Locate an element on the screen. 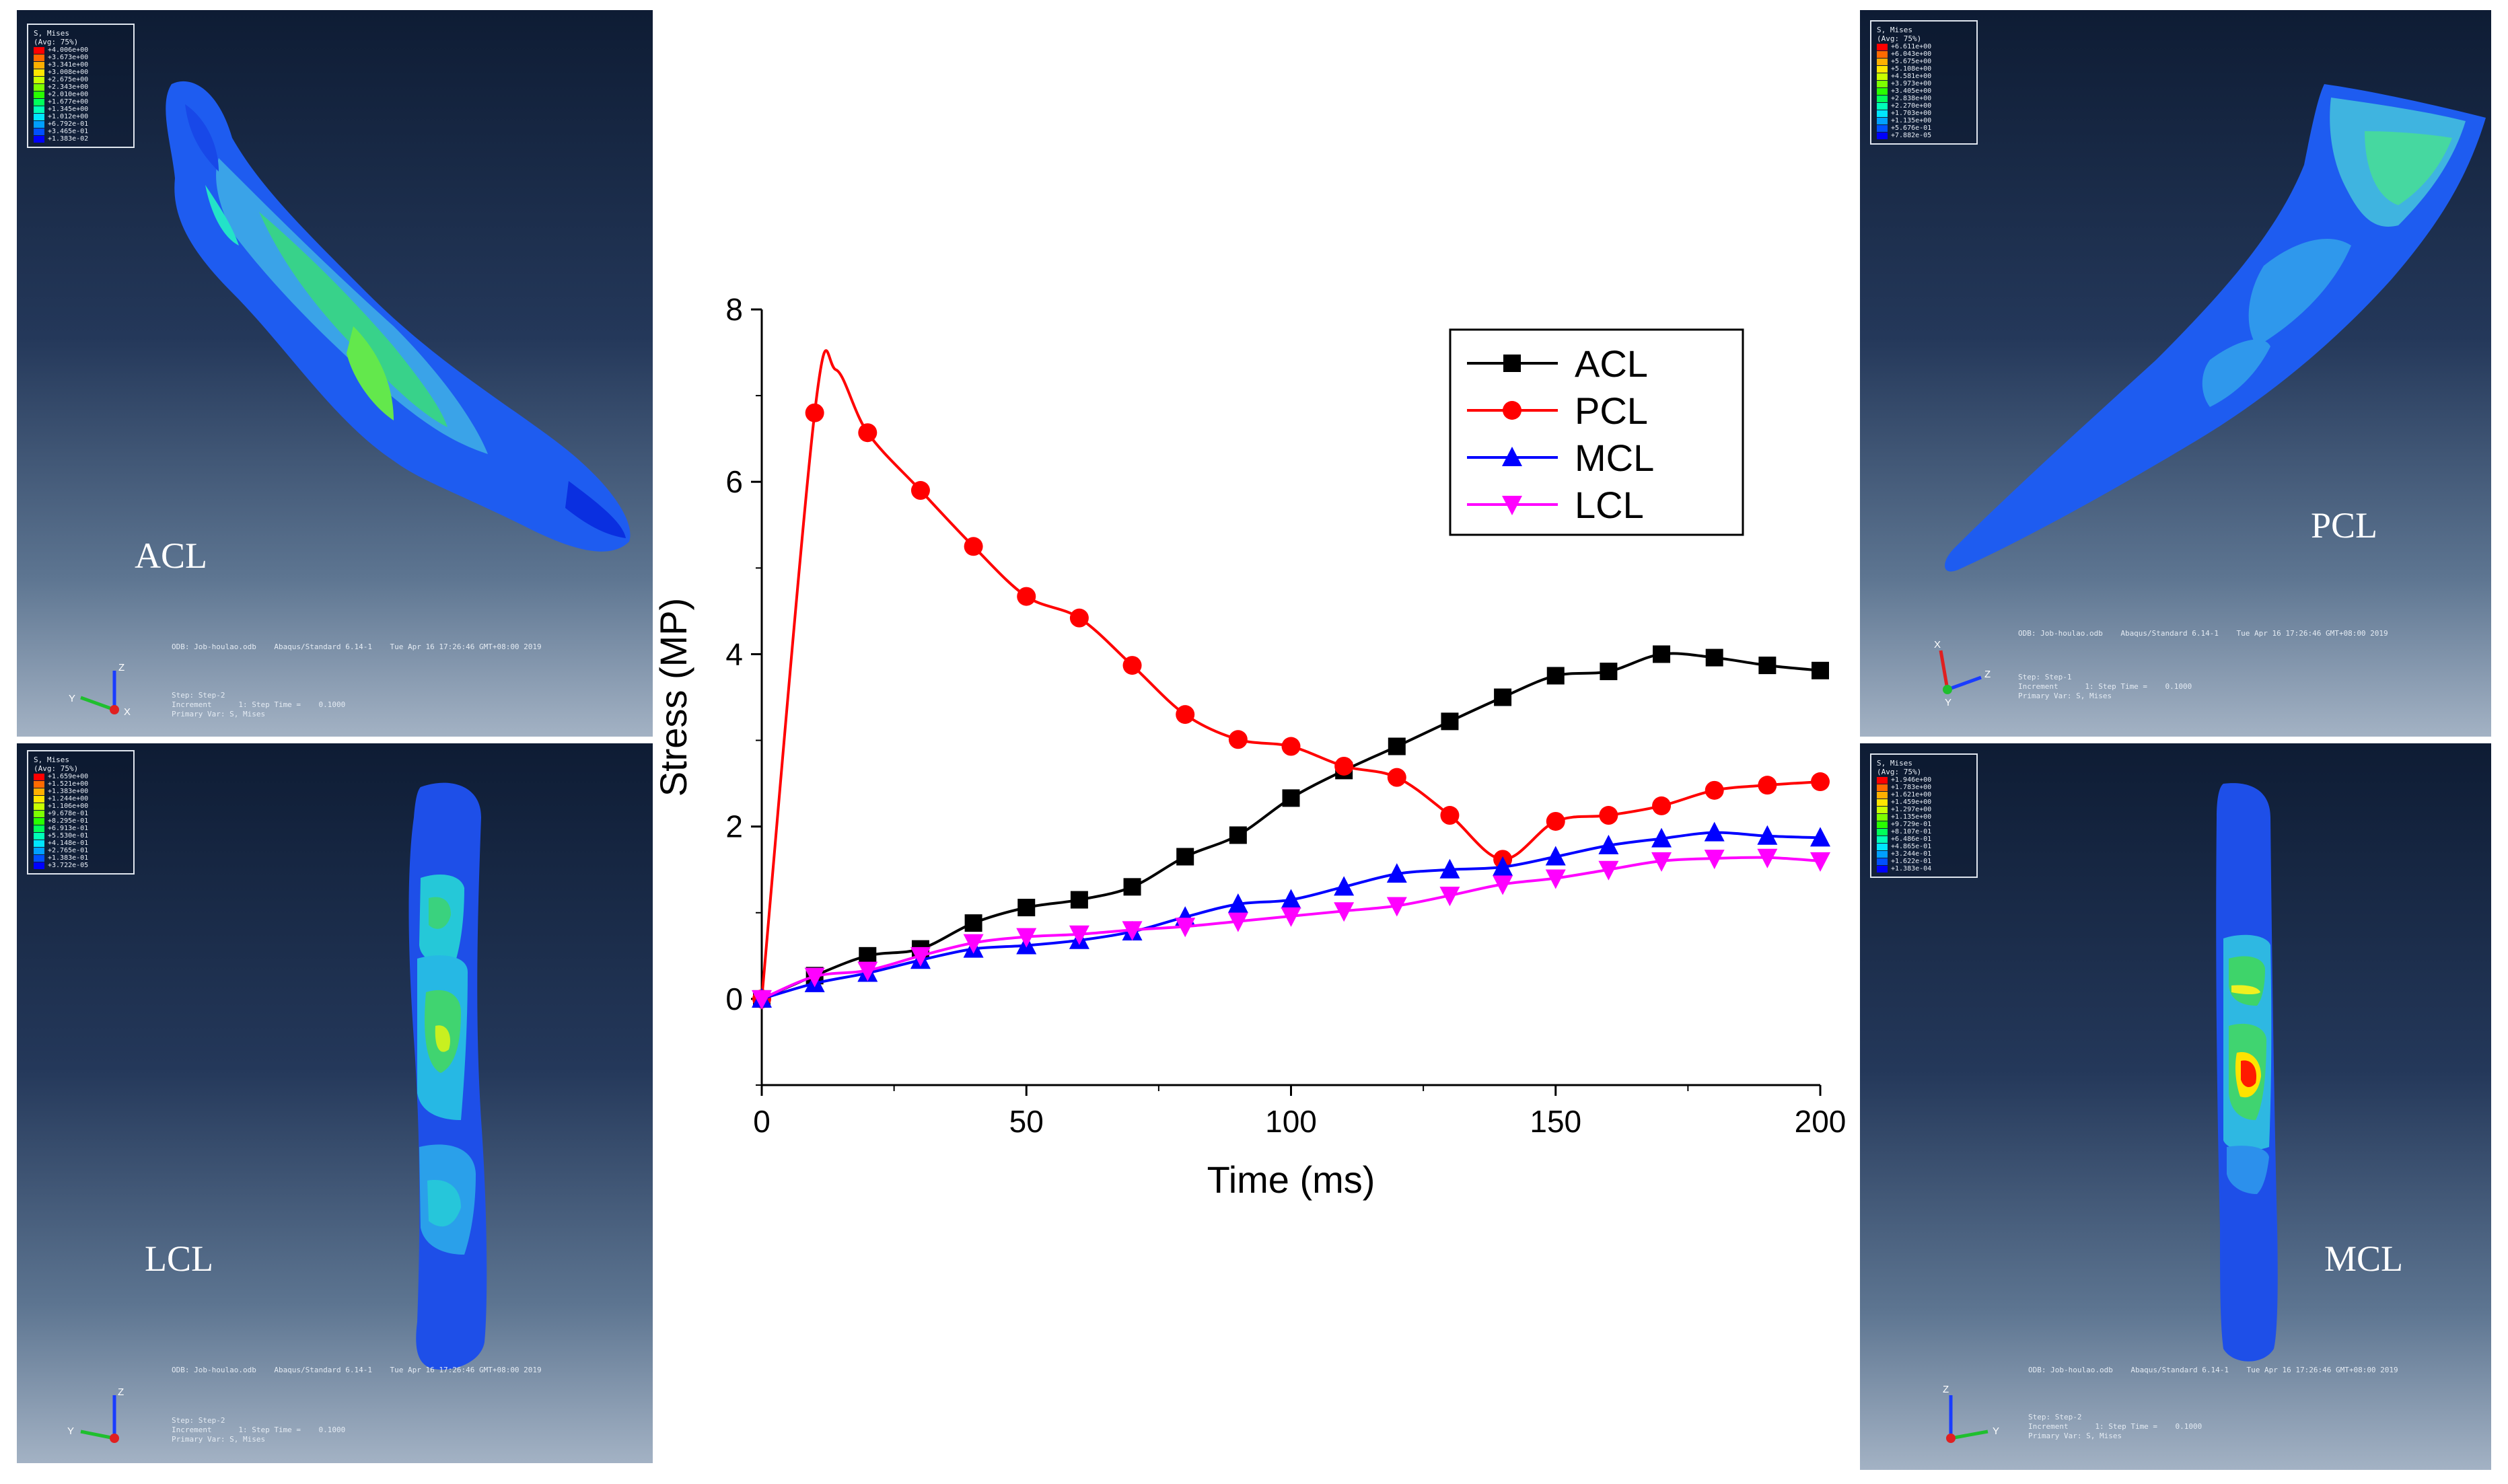 Image resolution: width=2508 pixels, height=1484 pixels. contour-value: +2.765e-01 is located at coordinates (68, 850).